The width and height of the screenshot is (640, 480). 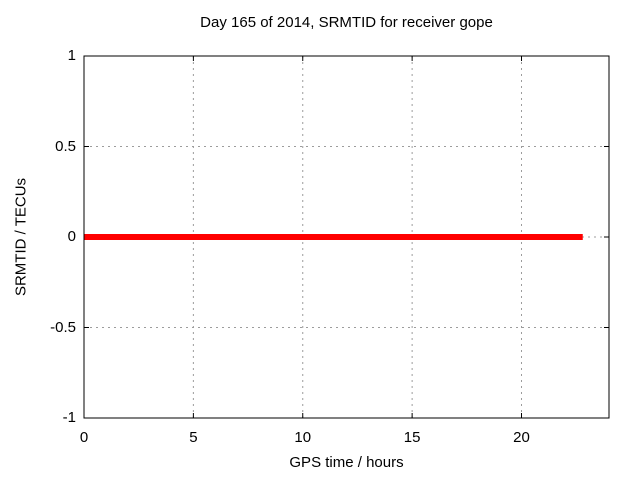 What do you see at coordinates (521, 437) in the screenshot?
I see `x-tick-label: 20` at bounding box center [521, 437].